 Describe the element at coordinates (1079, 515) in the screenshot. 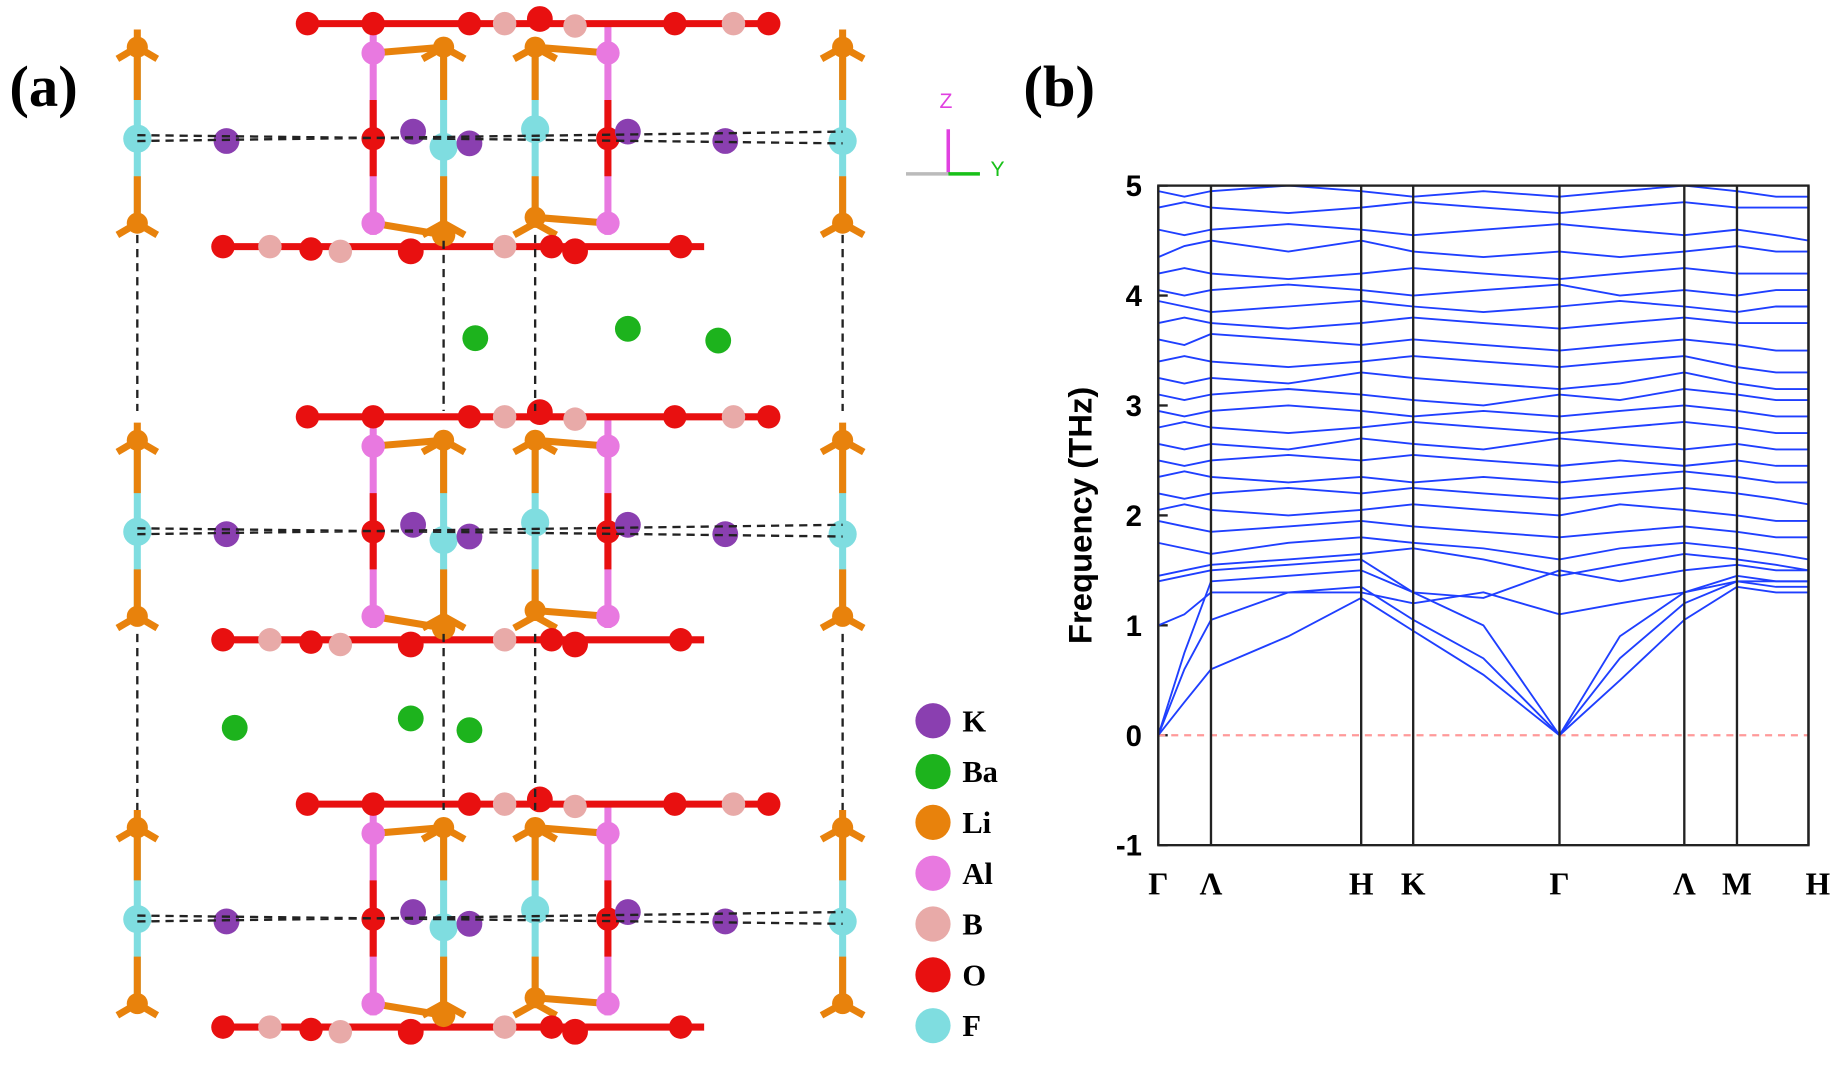

I see `y-axis-label: Frequency (THz)` at that location.